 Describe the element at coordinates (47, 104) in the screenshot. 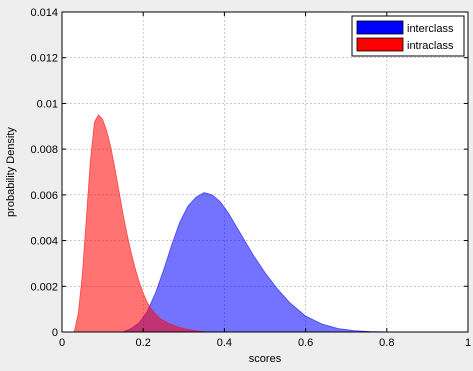

I see `y-tick-label: 0.01` at that location.